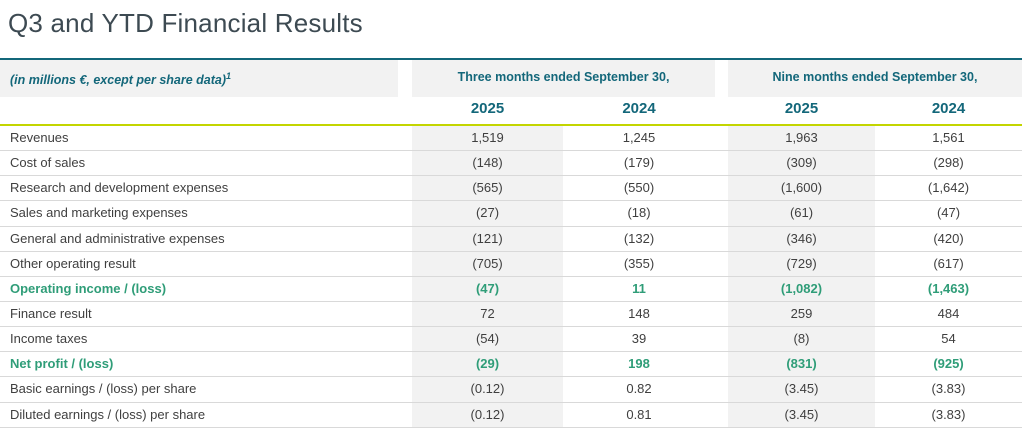 This screenshot has height=444, width=1022. I want to click on row-label: Research and development expenses, so click(119, 188).